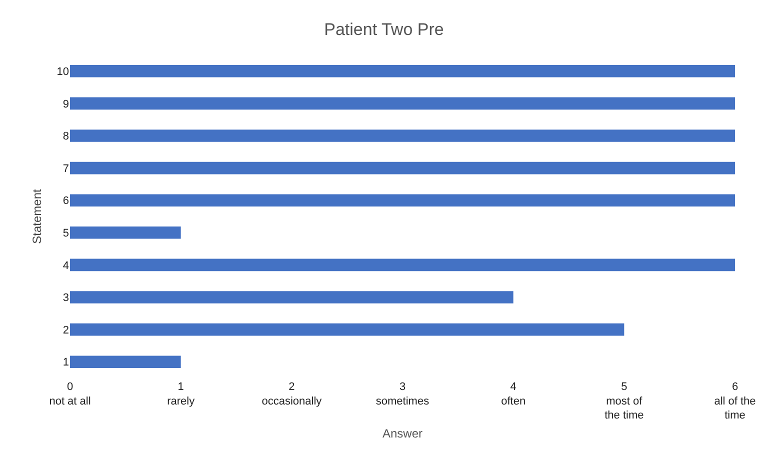 The height and width of the screenshot is (458, 768). Describe the element at coordinates (65, 104) in the screenshot. I see `y-tick-label: 9` at that location.